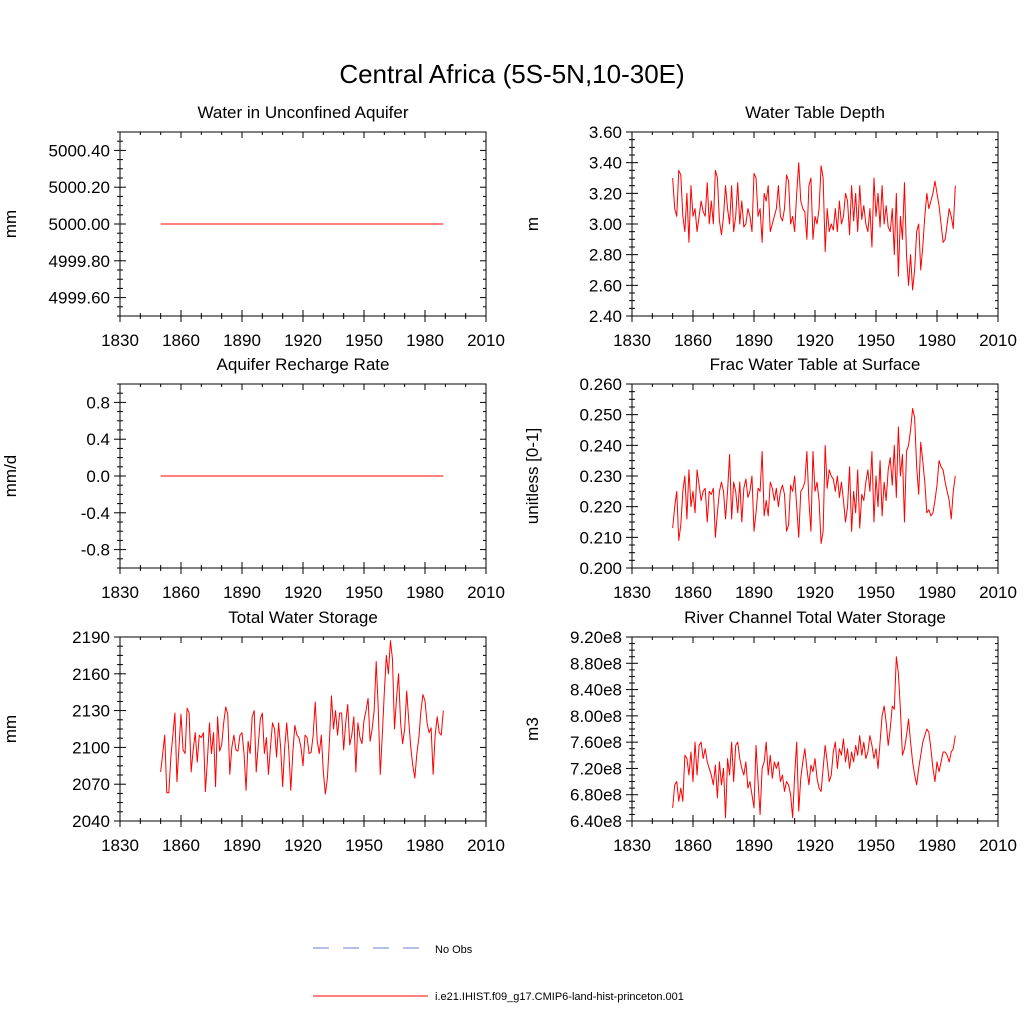  Describe the element at coordinates (532, 729) in the screenshot. I see `y-axis-label: m3` at that location.